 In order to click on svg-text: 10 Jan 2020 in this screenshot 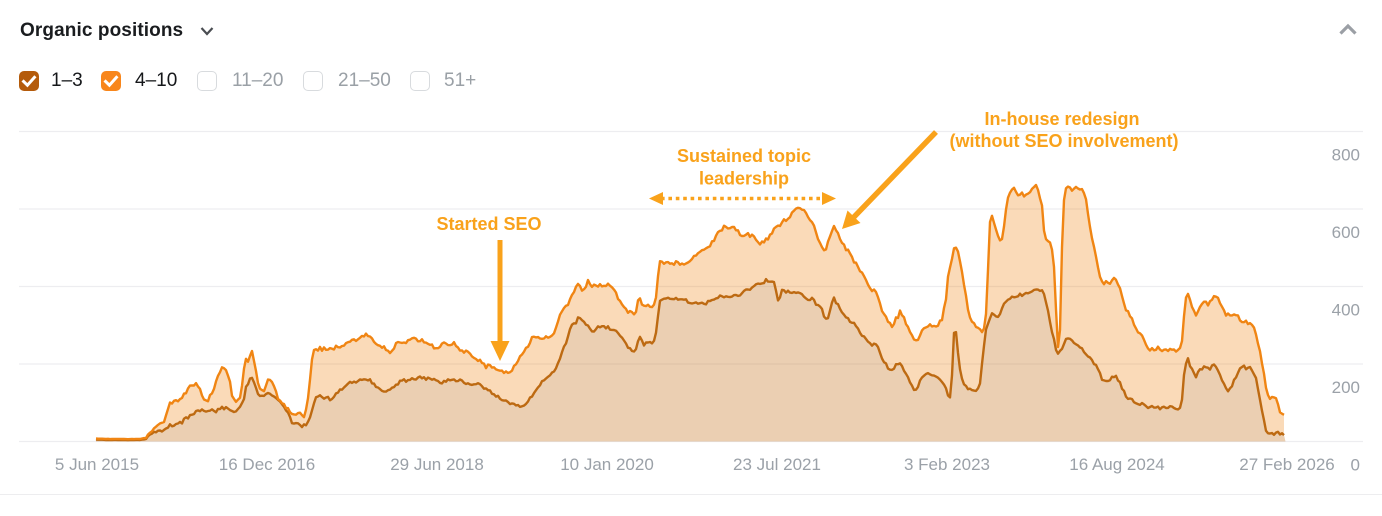, I will do `click(607, 464)`.